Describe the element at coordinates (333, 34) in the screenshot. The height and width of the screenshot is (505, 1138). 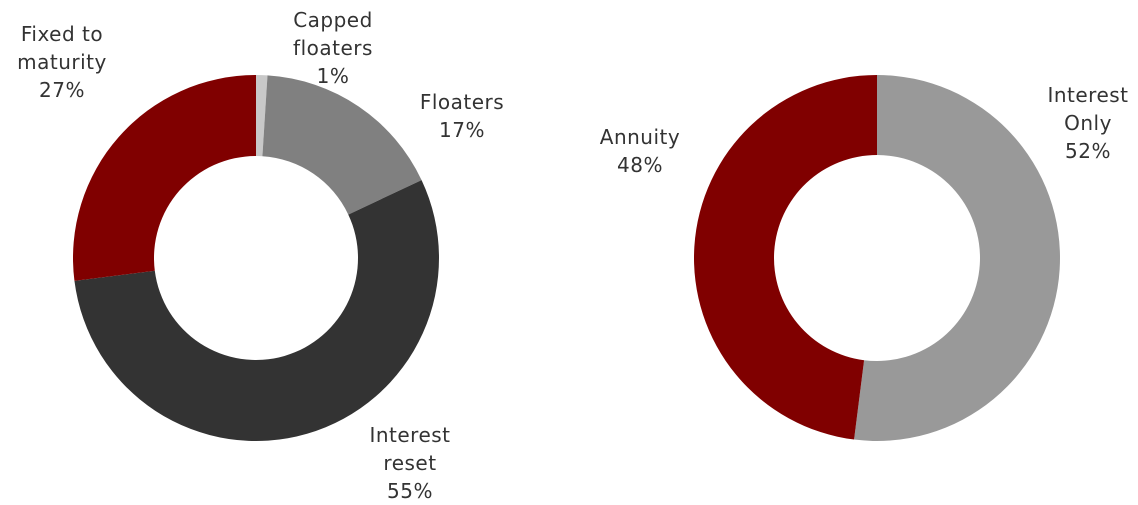
I see `category-label: Capped floaters` at that location.